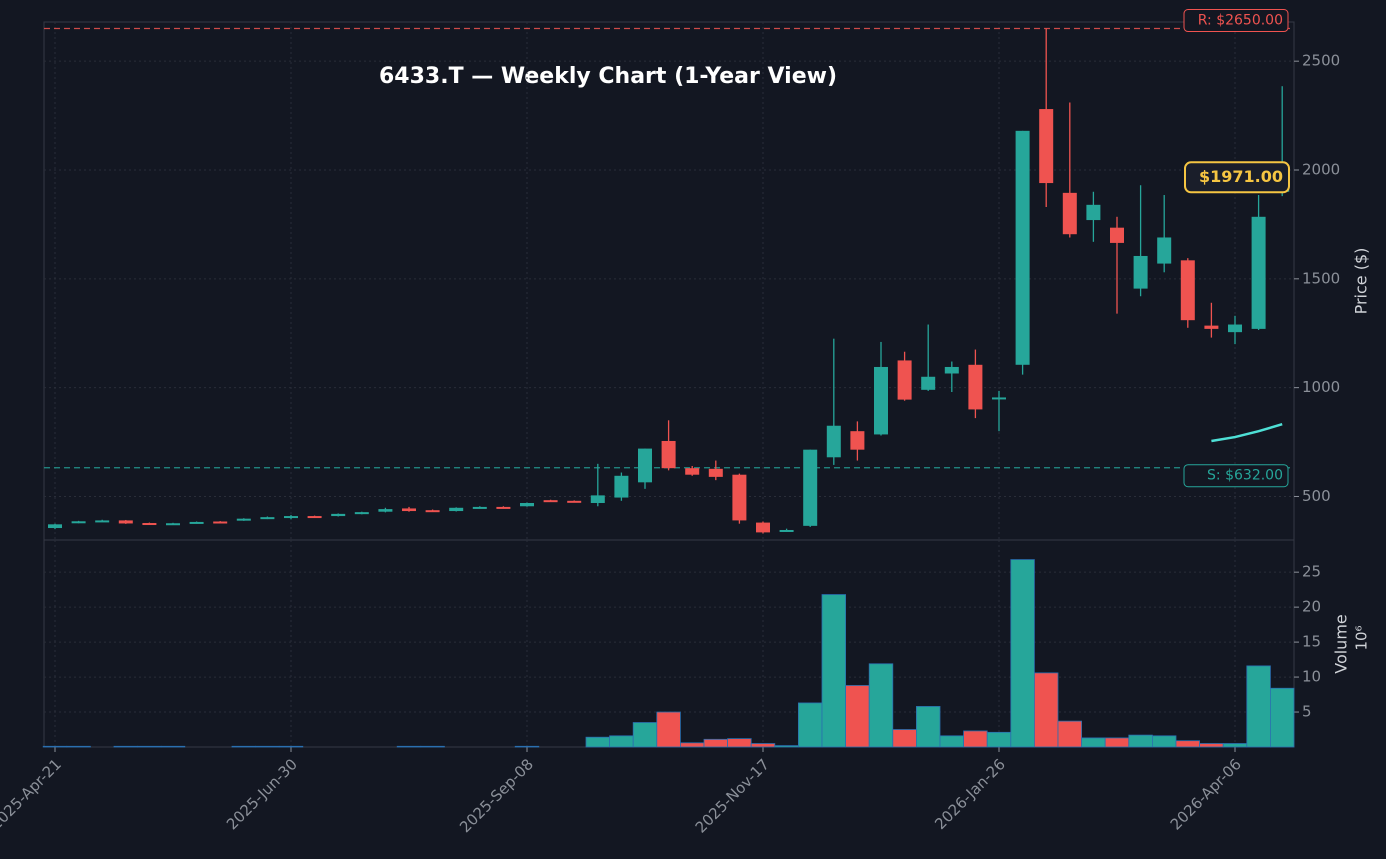 The image size is (1386, 859). I want to click on resistance-label: R: $2650.00, so click(1240, 21).